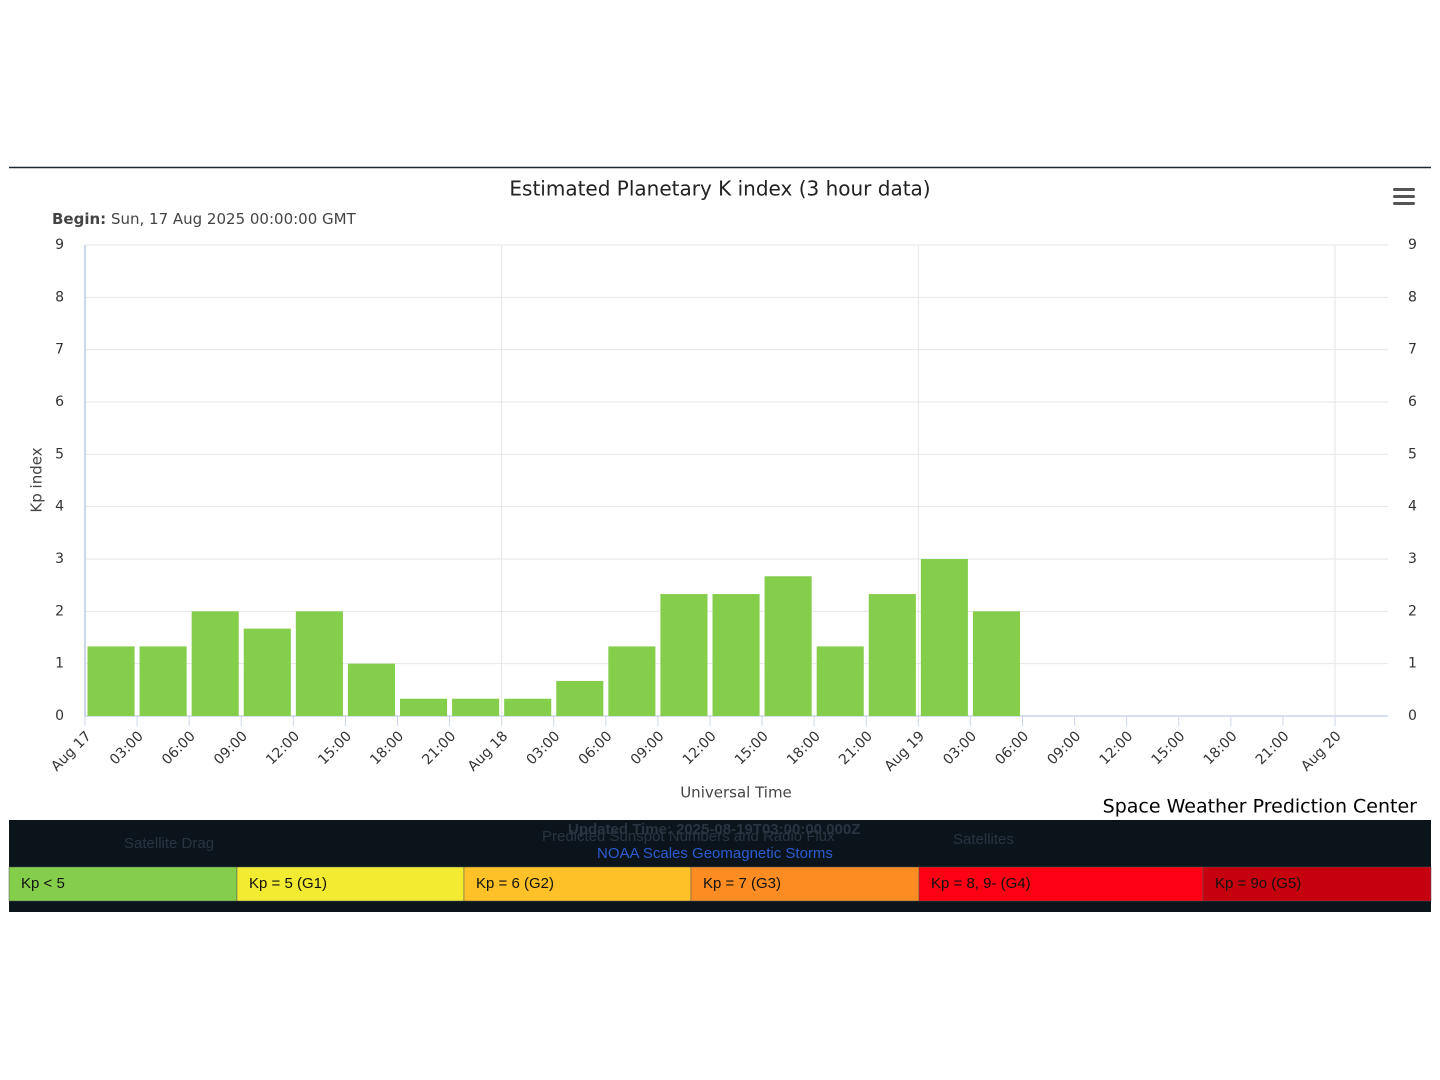 The height and width of the screenshot is (1080, 1440). I want to click on scale-label: Kp = 7 (G3), so click(742, 883).